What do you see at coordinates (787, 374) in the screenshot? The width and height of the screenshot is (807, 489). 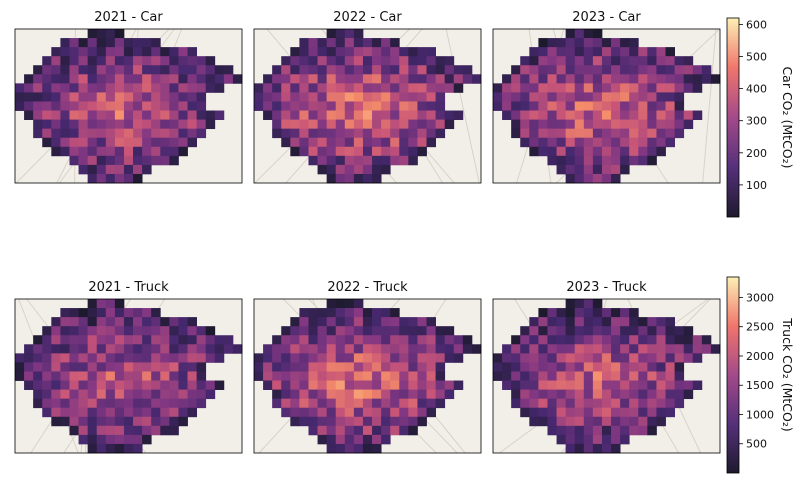 I see `colorbar-label: Truck CO₂ (MtCO₂)` at bounding box center [787, 374].